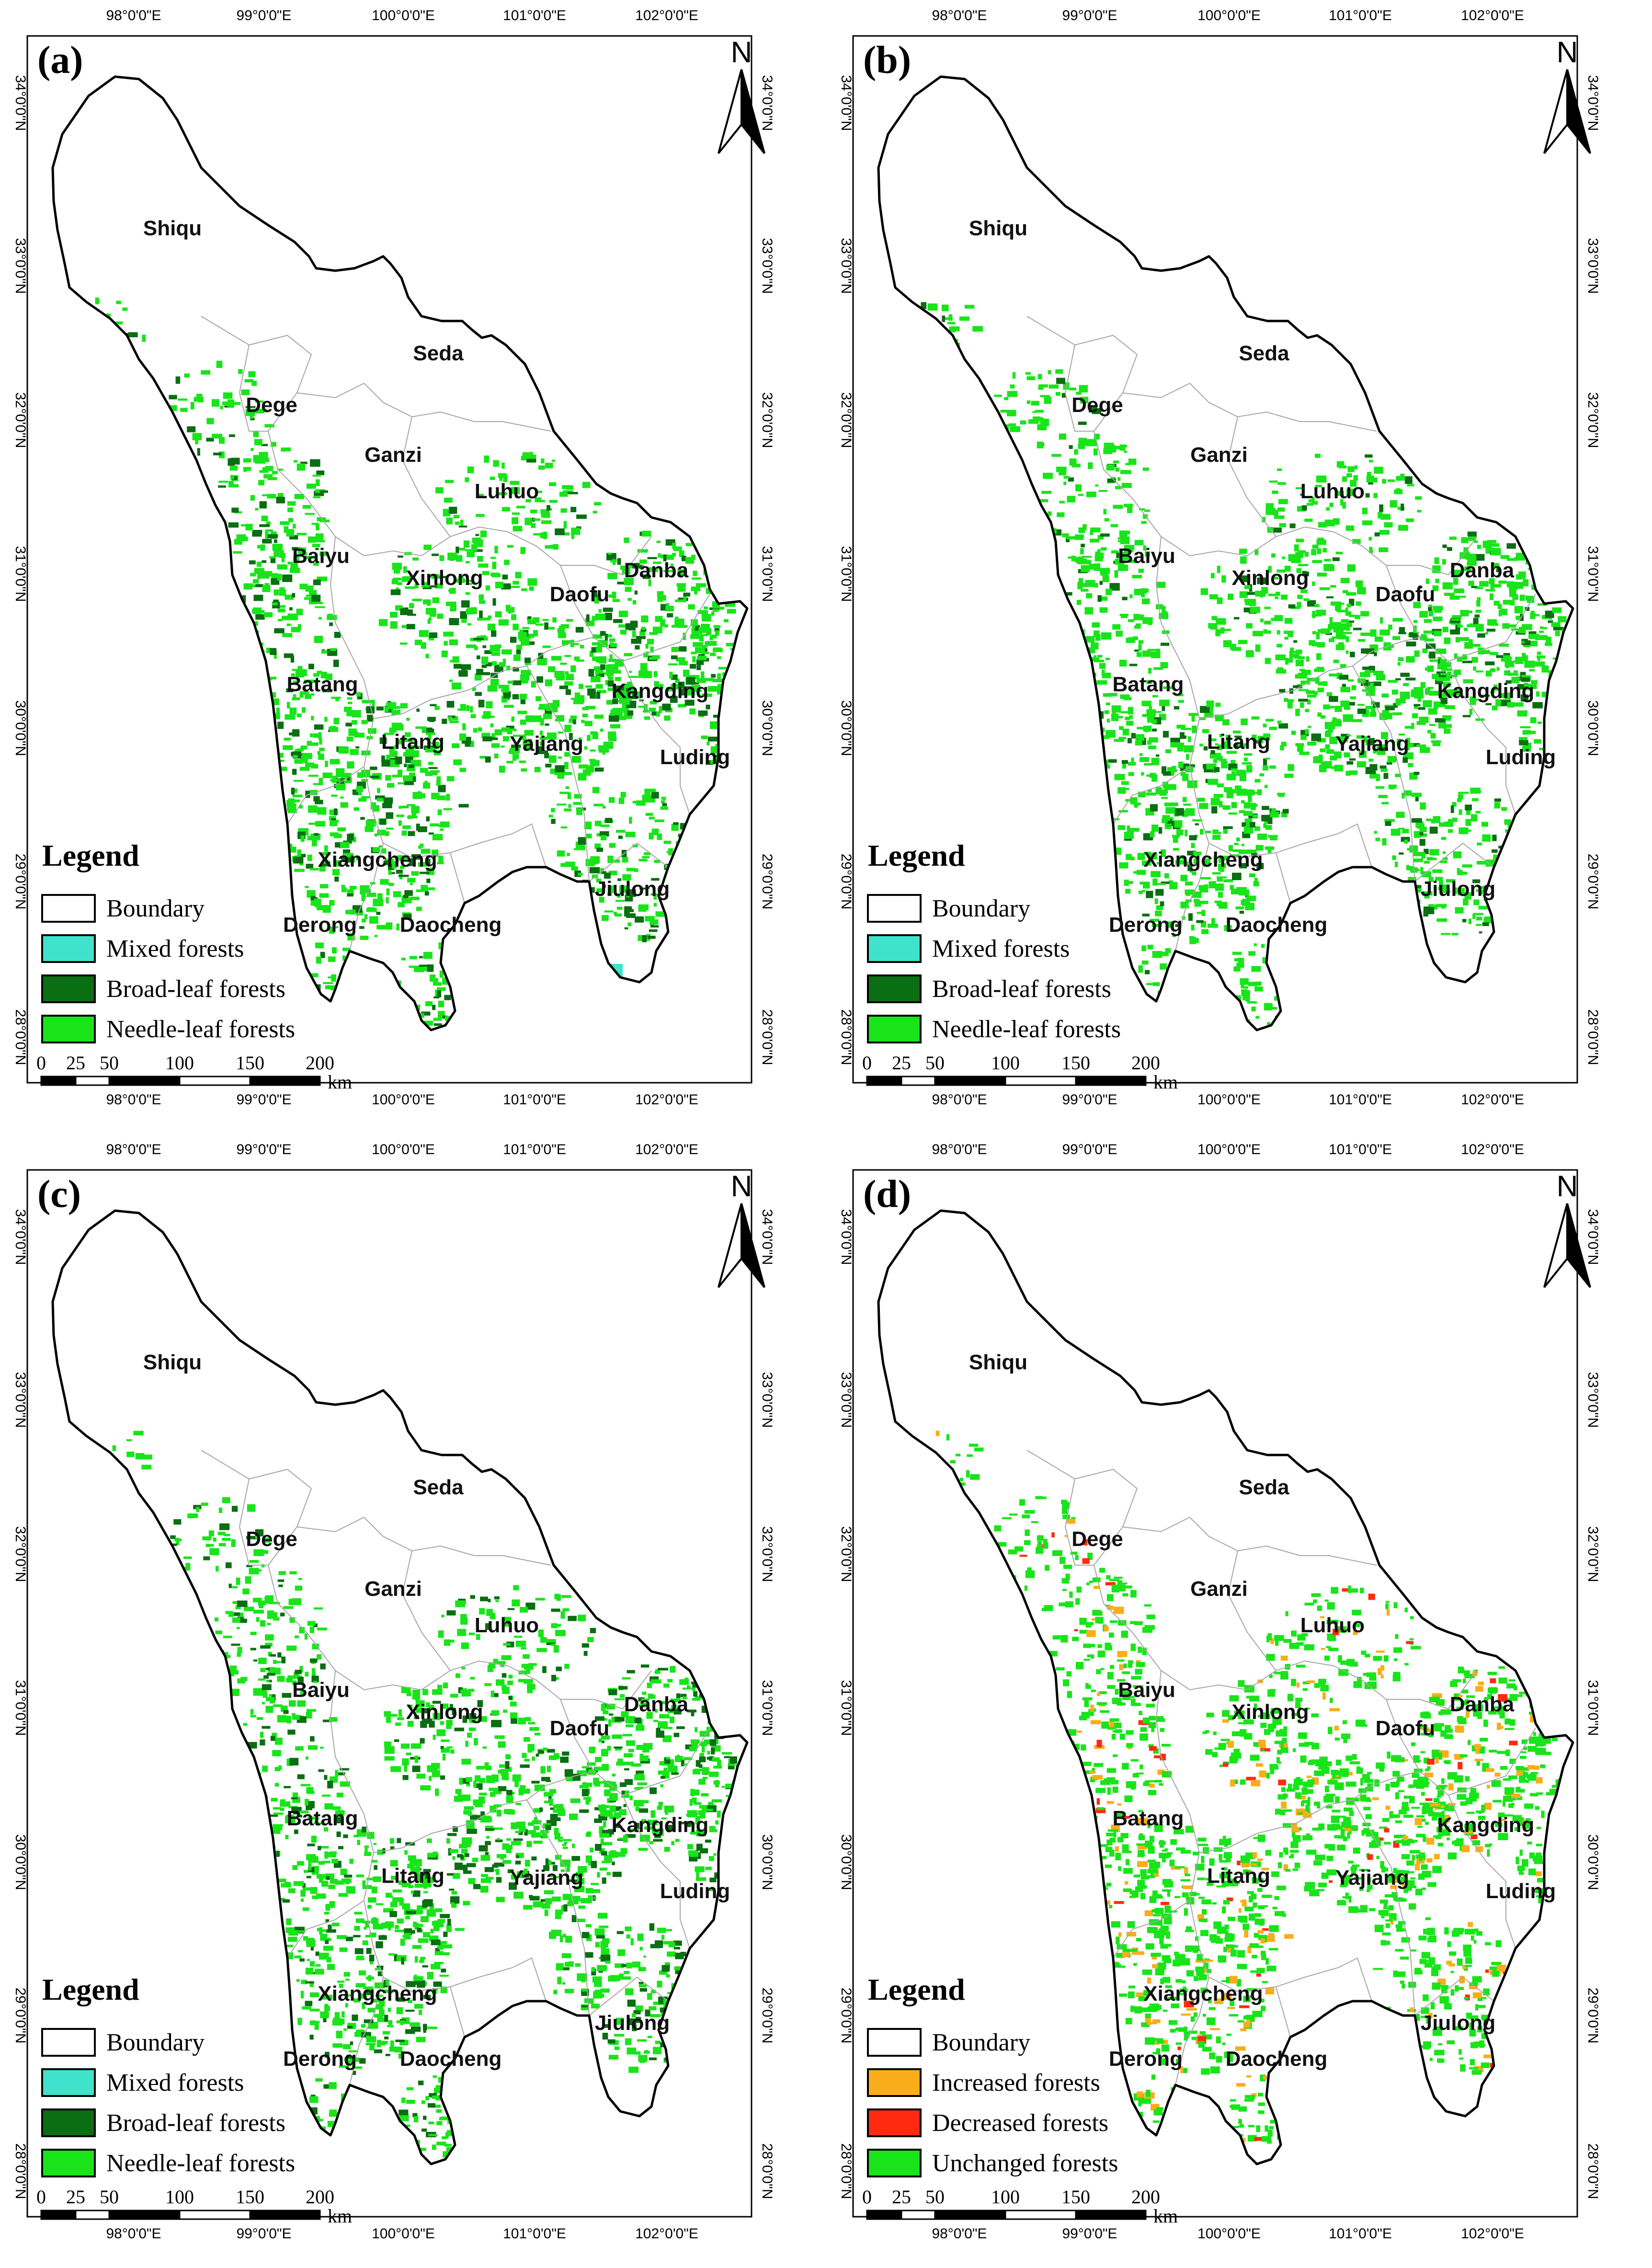 The width and height of the screenshot is (1652, 2268). I want to click on lat-label-left-2: 32°0'0"N, so click(846, 1554).